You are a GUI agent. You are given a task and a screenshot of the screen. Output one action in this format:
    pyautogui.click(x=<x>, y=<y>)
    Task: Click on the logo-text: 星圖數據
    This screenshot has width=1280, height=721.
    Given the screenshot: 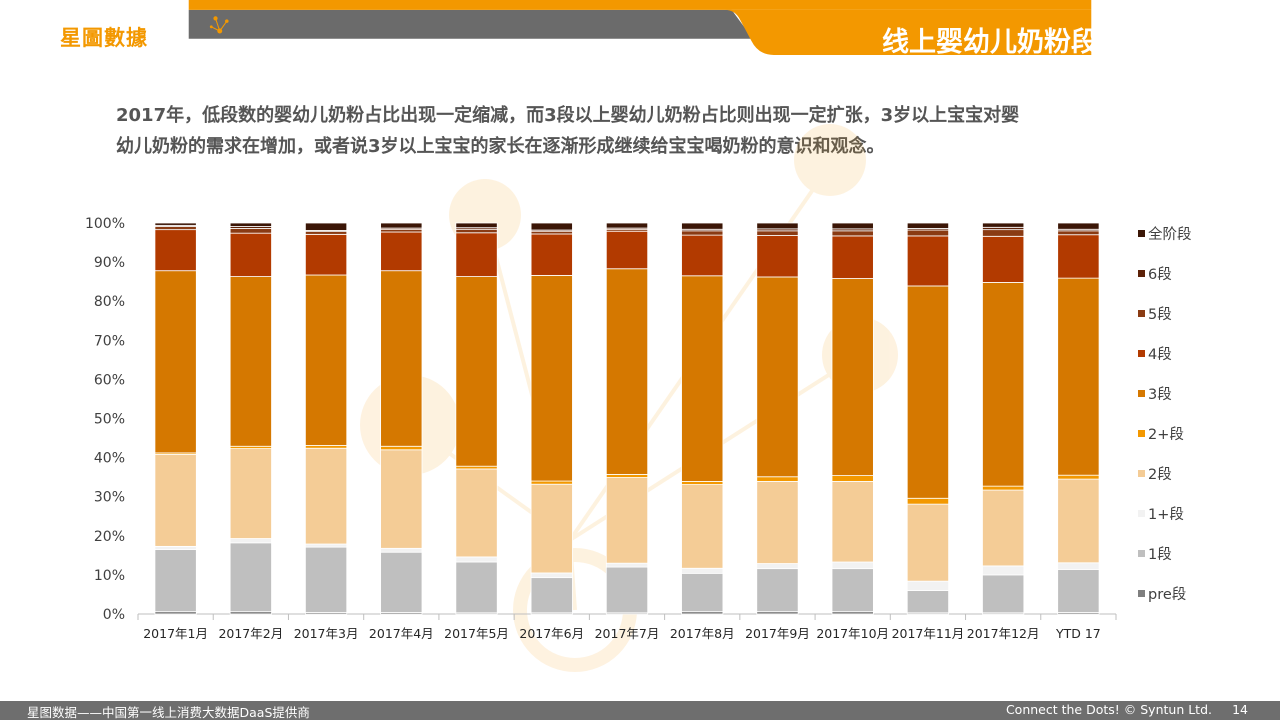 What is the action you would take?
    pyautogui.click(x=104, y=38)
    